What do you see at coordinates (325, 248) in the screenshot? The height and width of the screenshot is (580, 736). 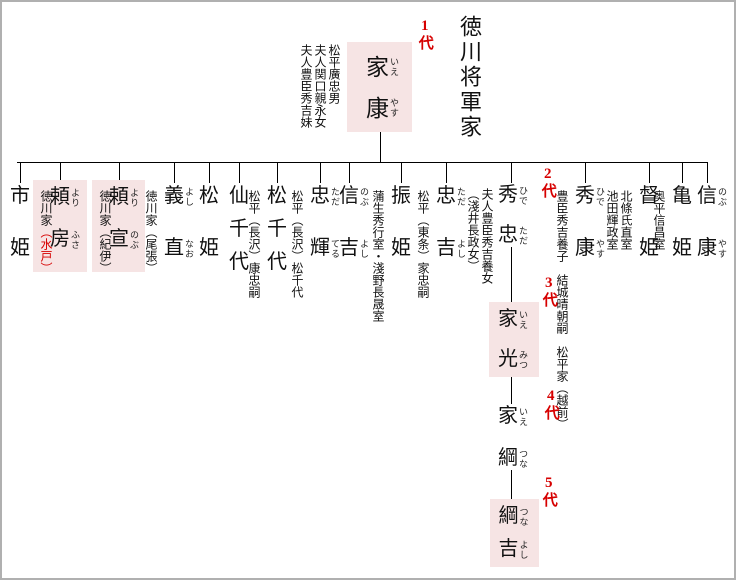 I see `name-char: 輝てる` at bounding box center [325, 248].